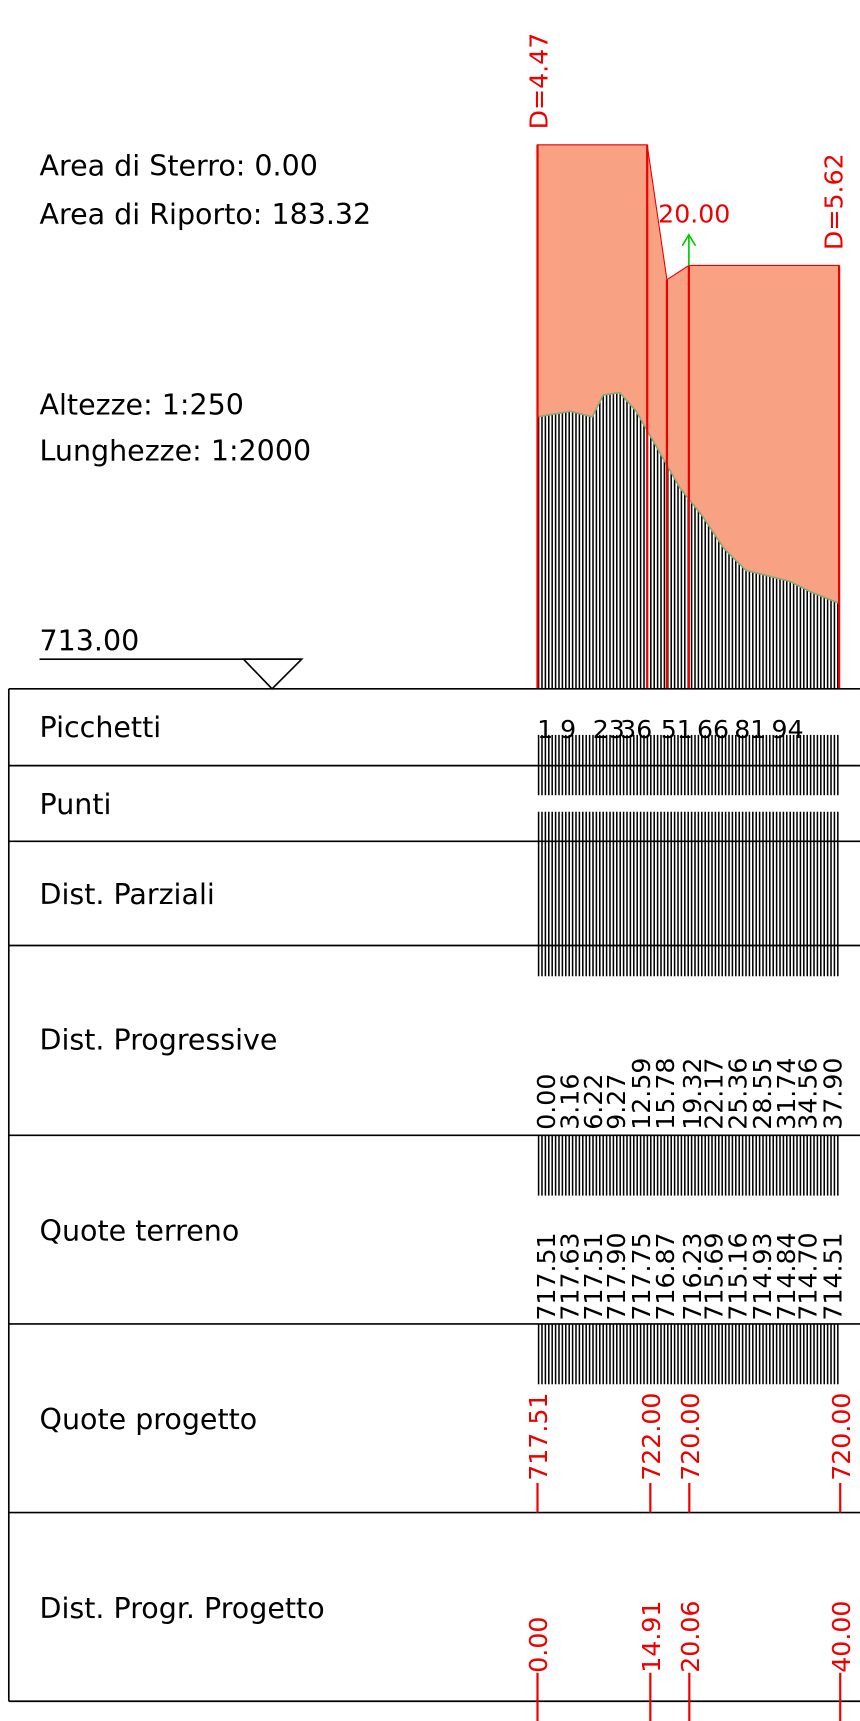 This screenshot has height=1721, width=860. Describe the element at coordinates (762, 1094) in the screenshot. I see `progressive-label: 28.55` at that location.